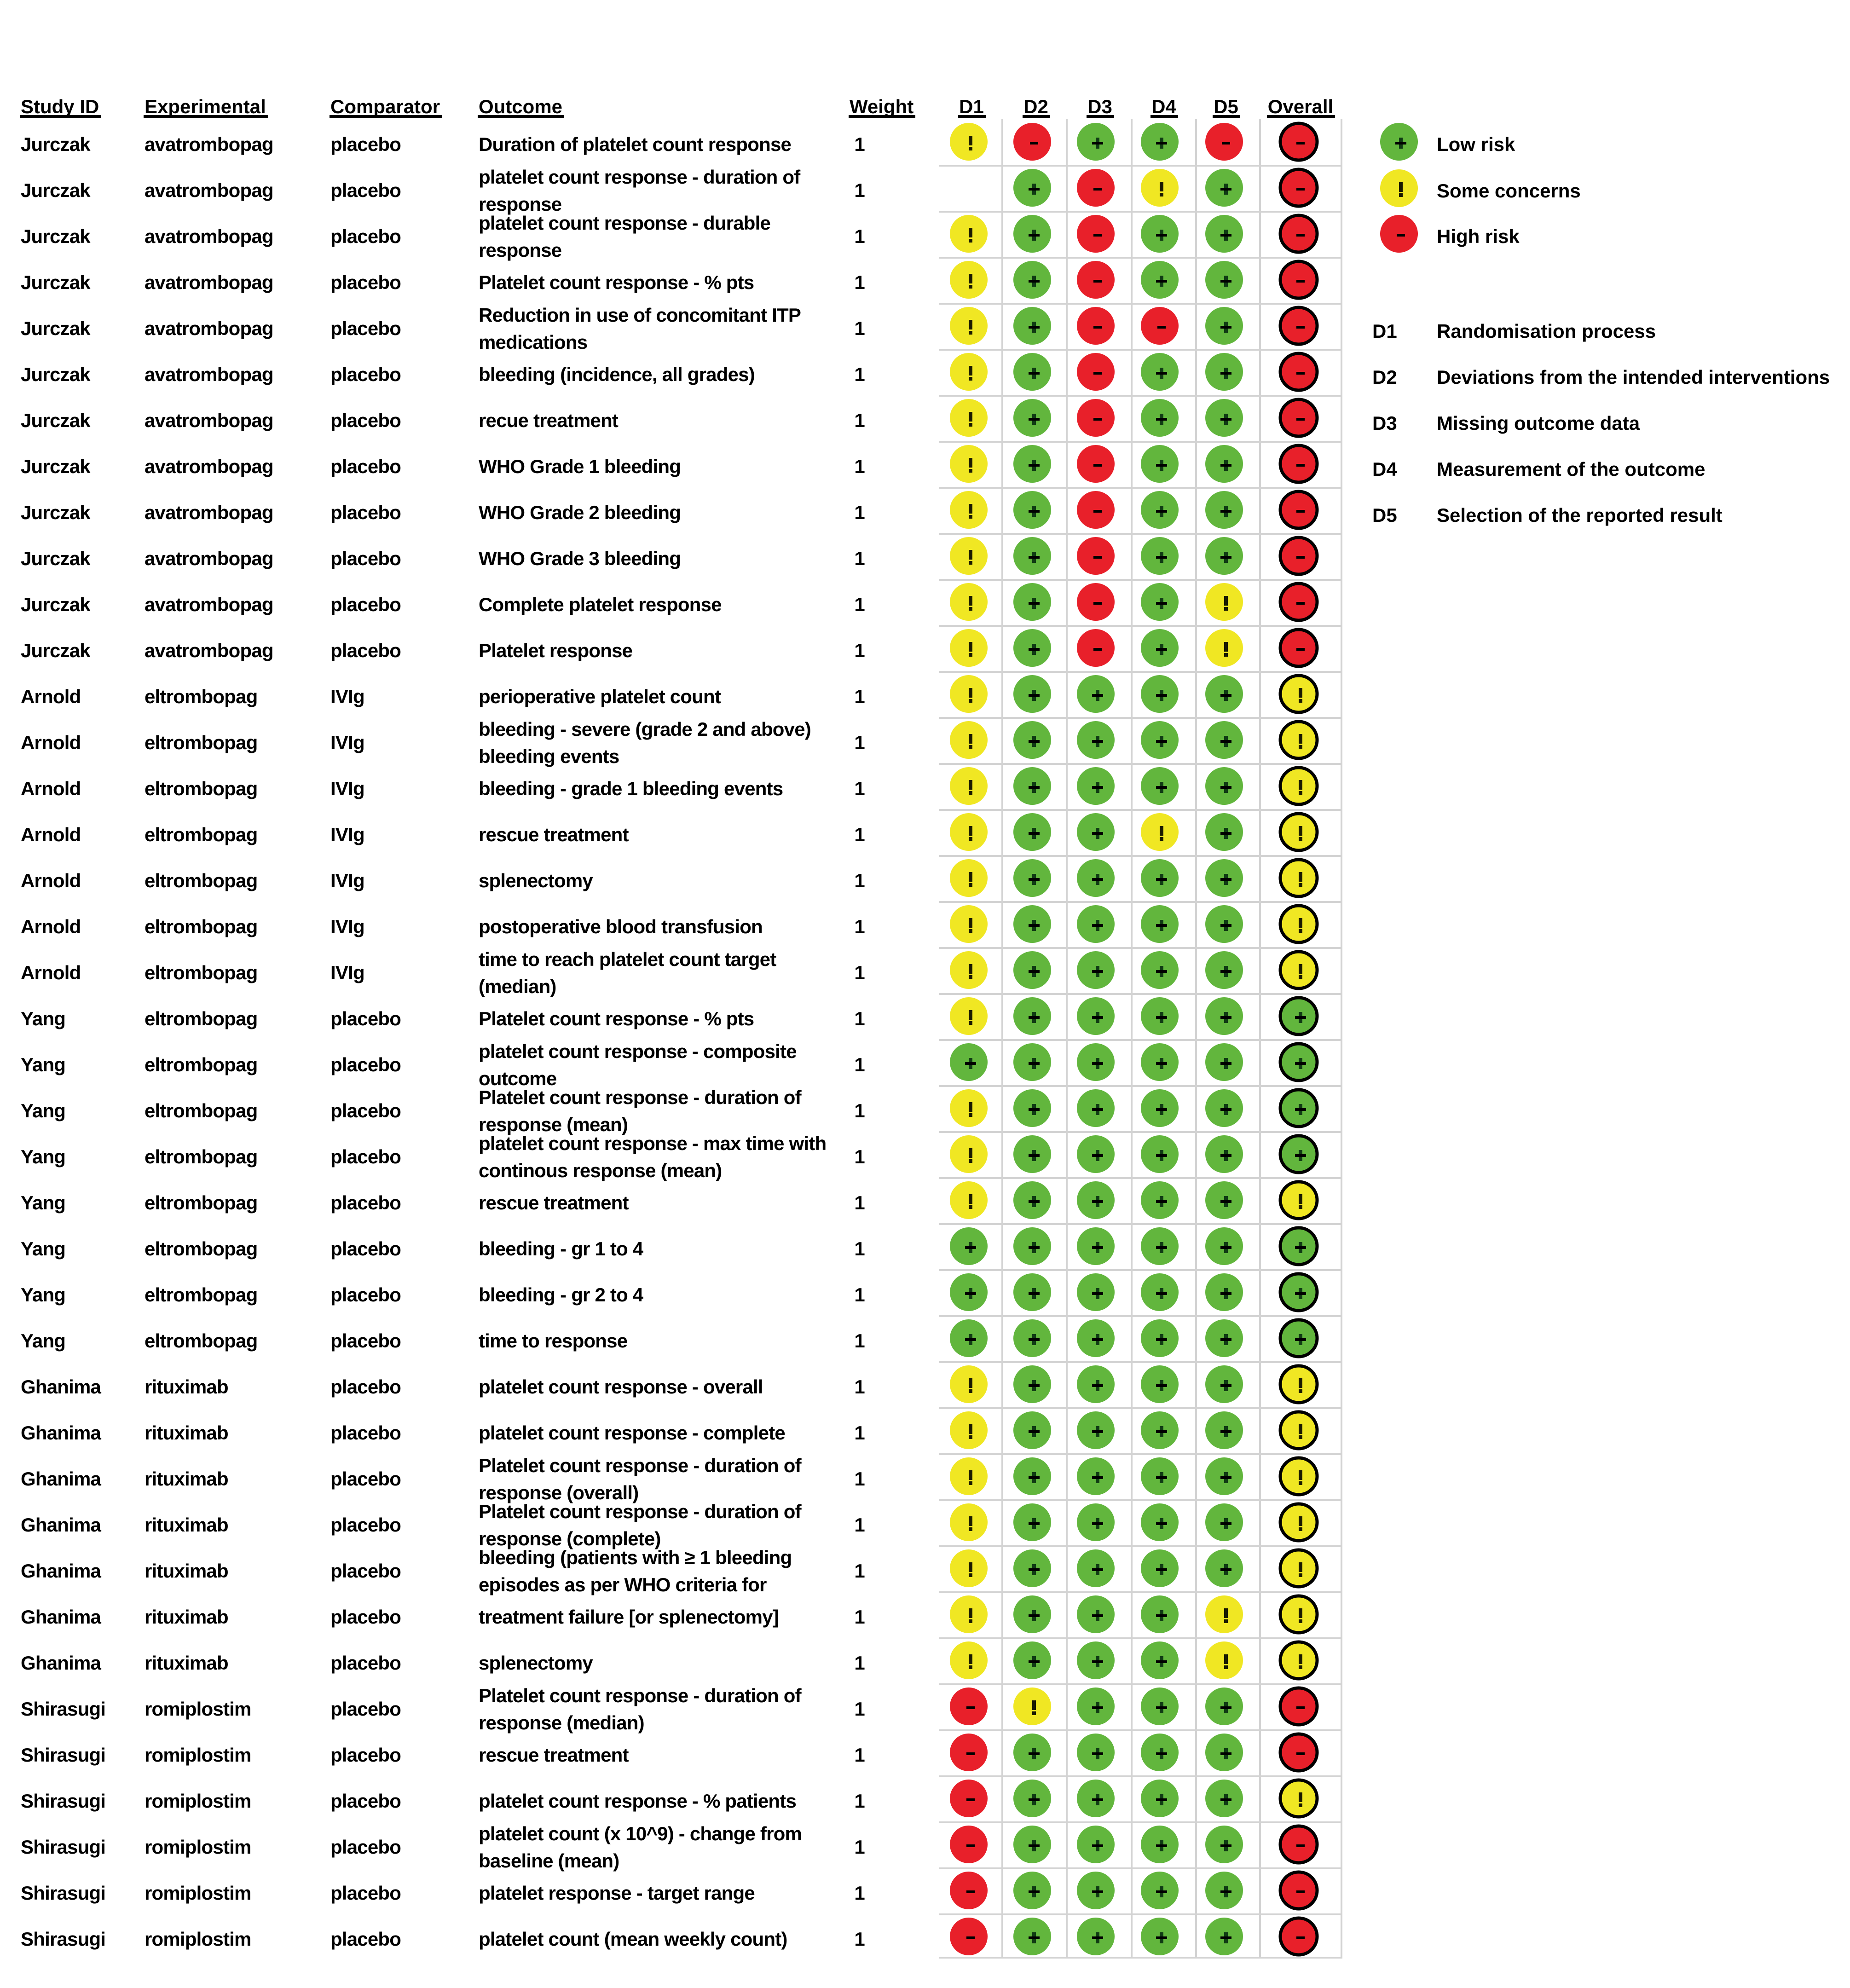 The height and width of the screenshot is (1988, 1850). I want to click on svg-text: bleeding - gr 2 to 4, so click(561, 1295).